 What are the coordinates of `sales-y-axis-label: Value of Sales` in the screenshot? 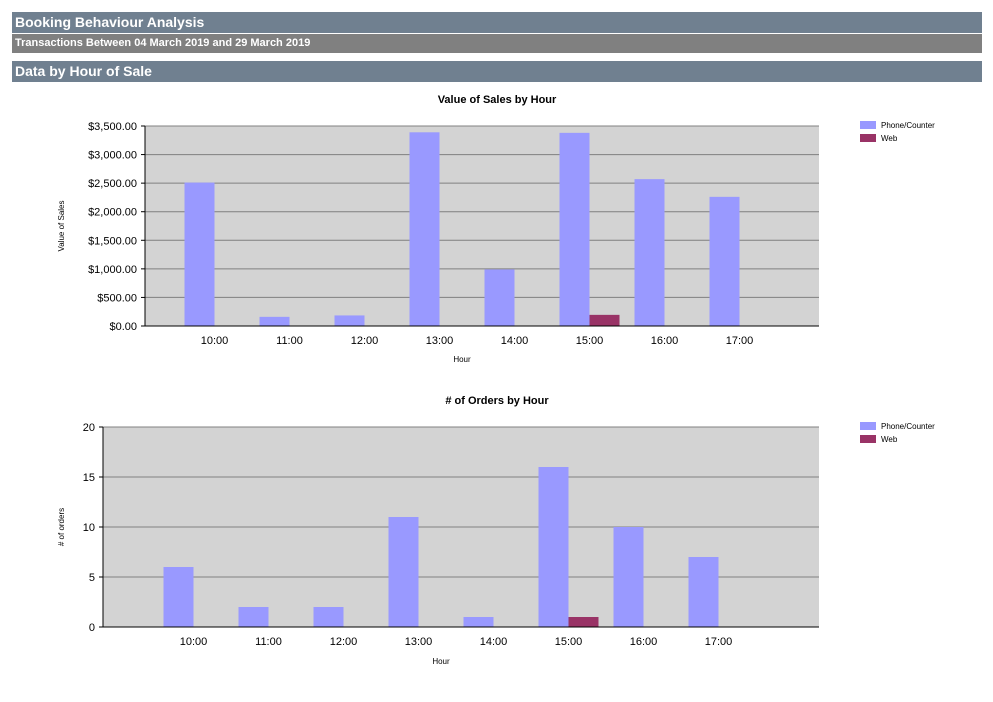 It's located at (61, 226).